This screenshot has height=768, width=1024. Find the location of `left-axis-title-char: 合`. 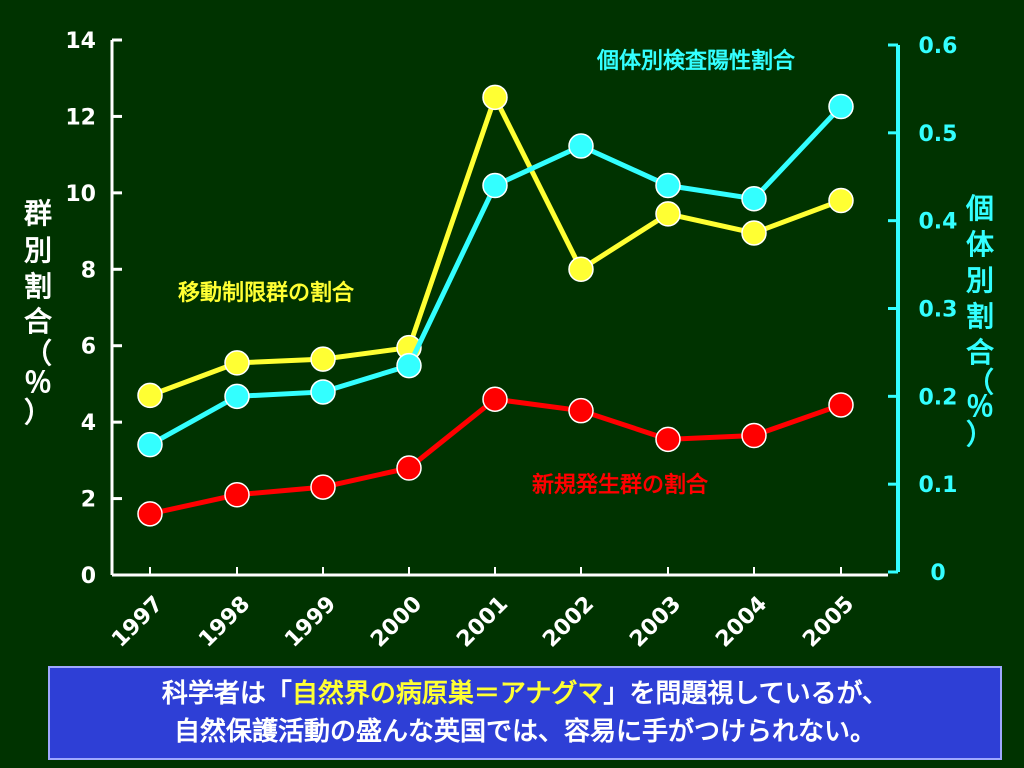

left-axis-title-char: 合 is located at coordinates (38, 321).